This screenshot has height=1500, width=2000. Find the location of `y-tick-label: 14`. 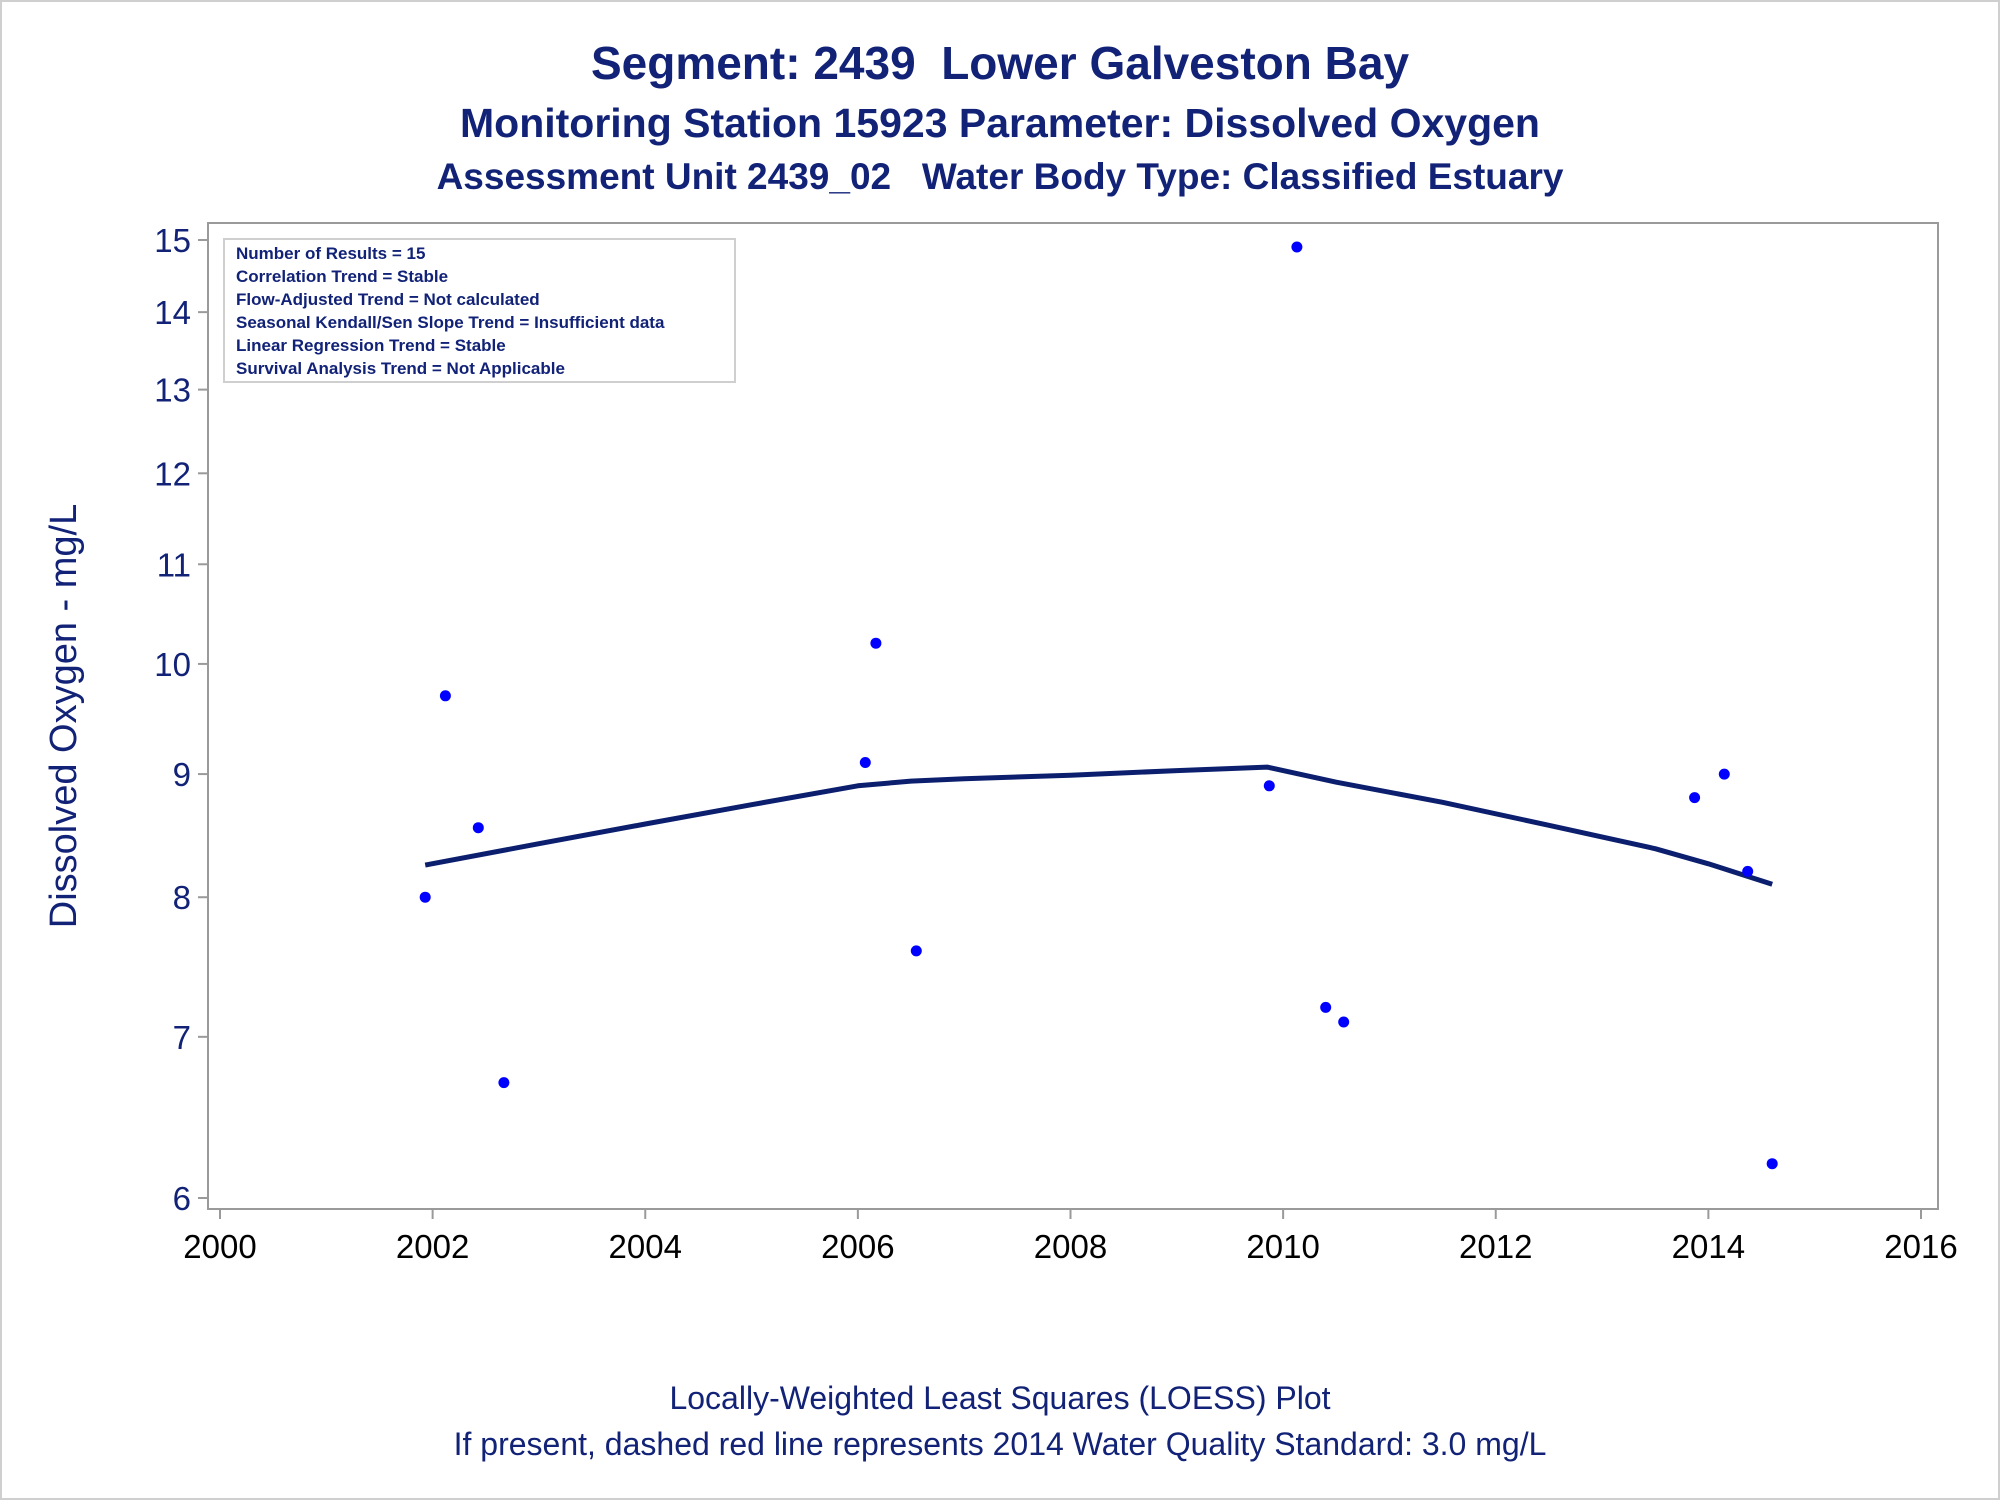

y-tick-label: 14 is located at coordinates (172, 312).